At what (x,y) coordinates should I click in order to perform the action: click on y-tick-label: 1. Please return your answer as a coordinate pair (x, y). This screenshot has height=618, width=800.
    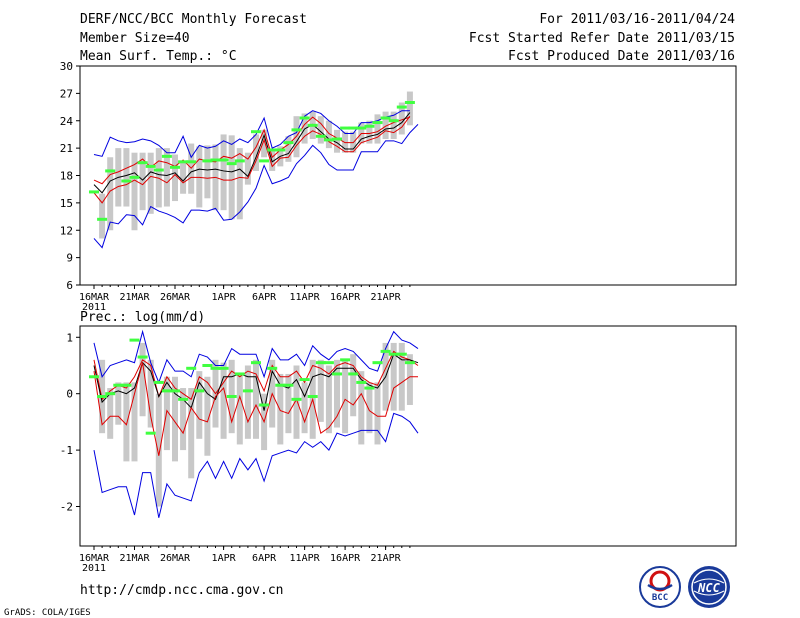
    Looking at the image, I should click on (69, 337).